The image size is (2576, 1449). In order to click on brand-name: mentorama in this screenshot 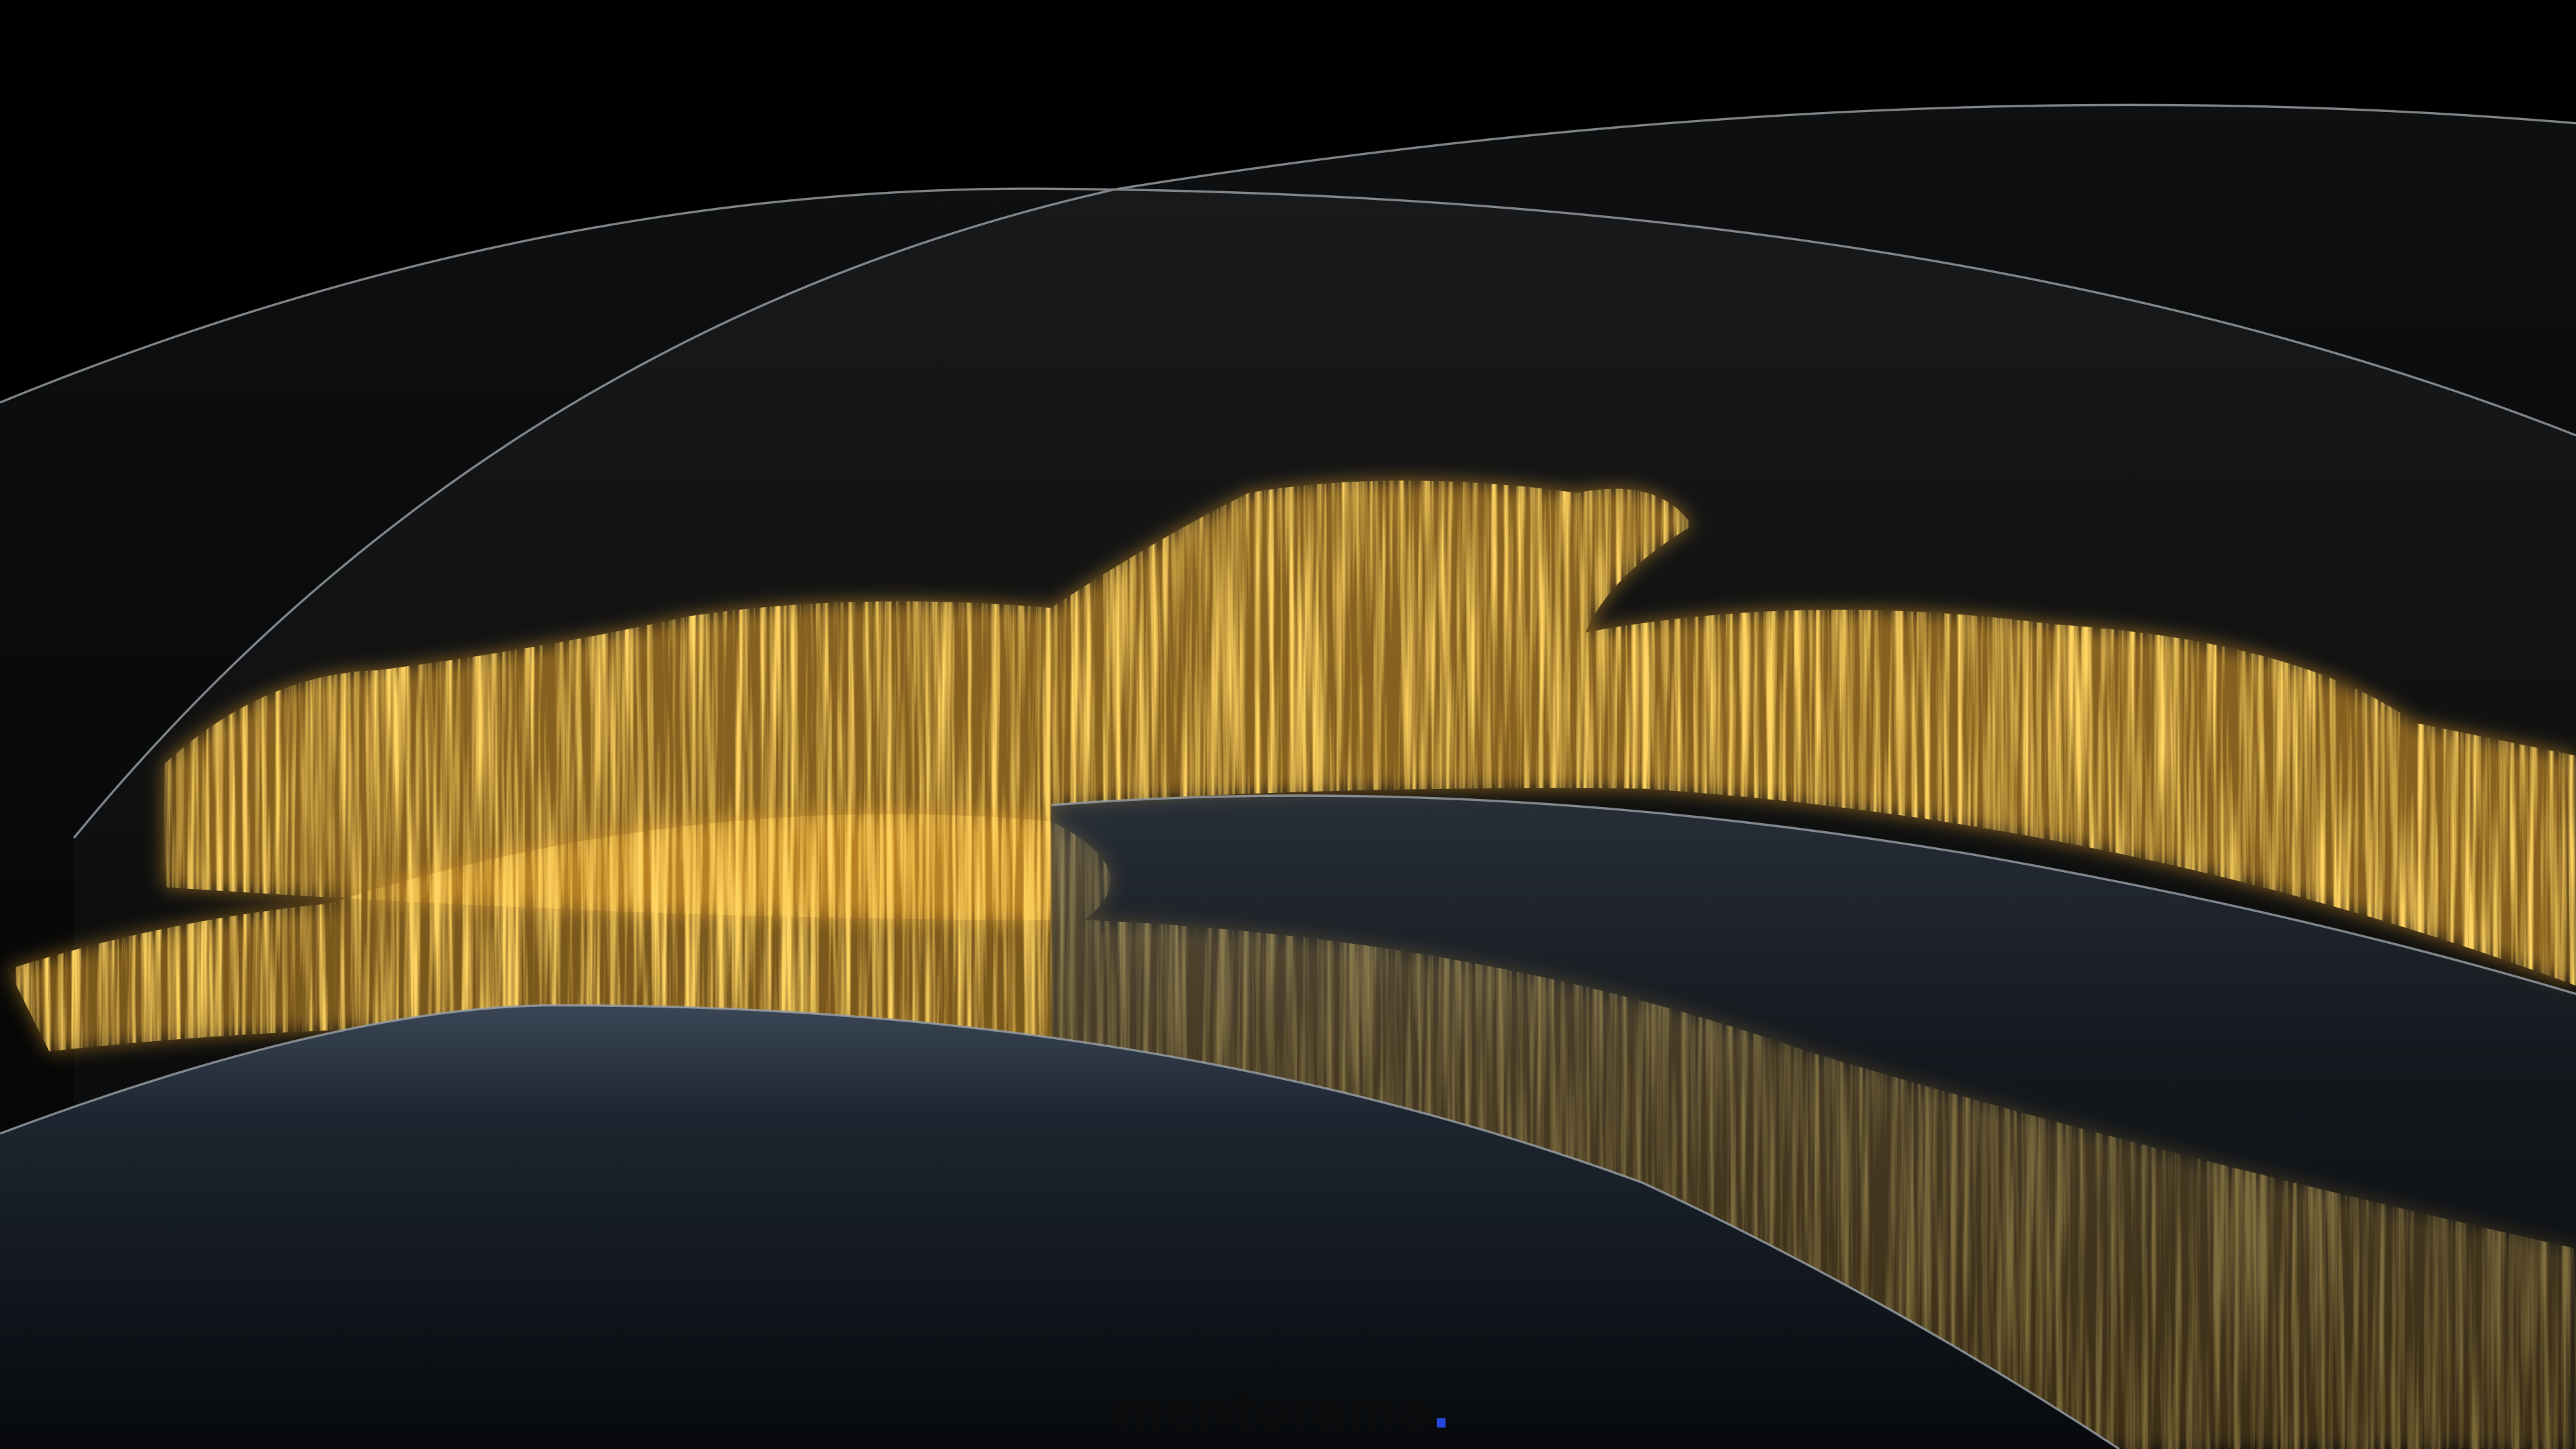, I will do `click(1272, 1411)`.